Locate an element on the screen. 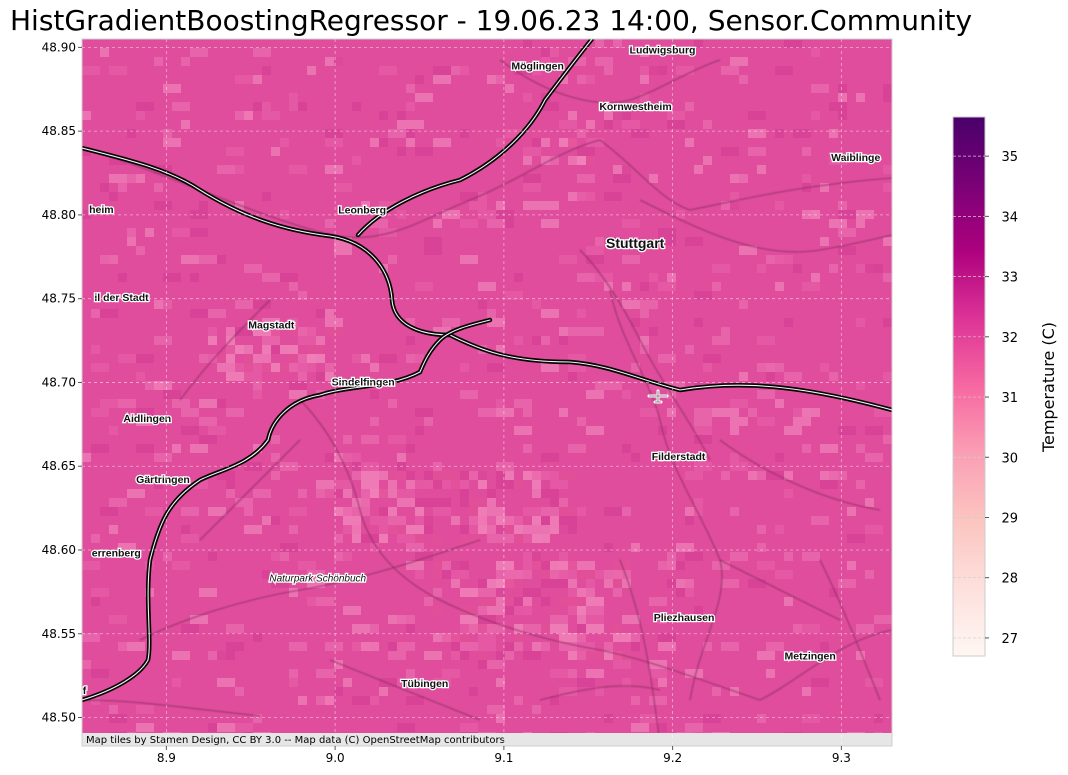 This screenshot has width=1068, height=775. colorbar-tick-label: 31 is located at coordinates (1009, 398).